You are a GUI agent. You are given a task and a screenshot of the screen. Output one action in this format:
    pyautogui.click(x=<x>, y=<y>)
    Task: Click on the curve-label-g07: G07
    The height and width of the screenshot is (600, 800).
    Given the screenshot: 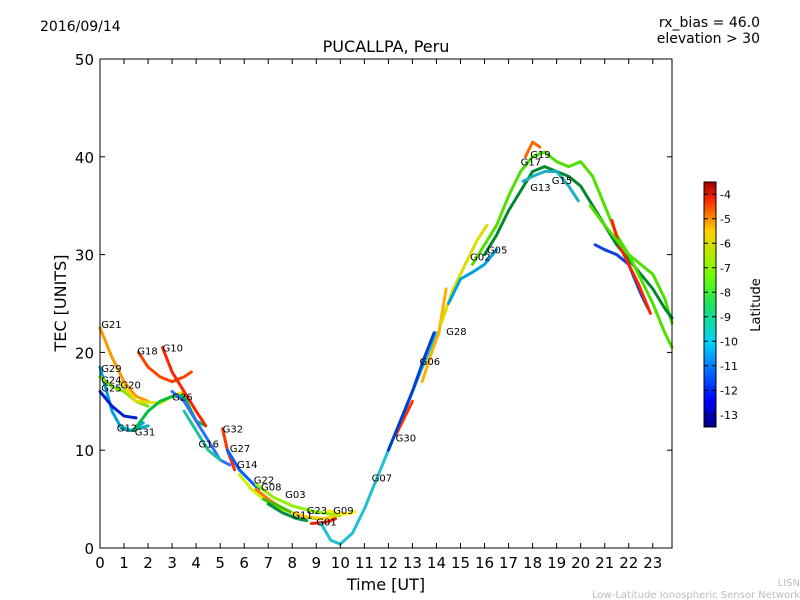 What is the action you would take?
    pyautogui.click(x=382, y=479)
    